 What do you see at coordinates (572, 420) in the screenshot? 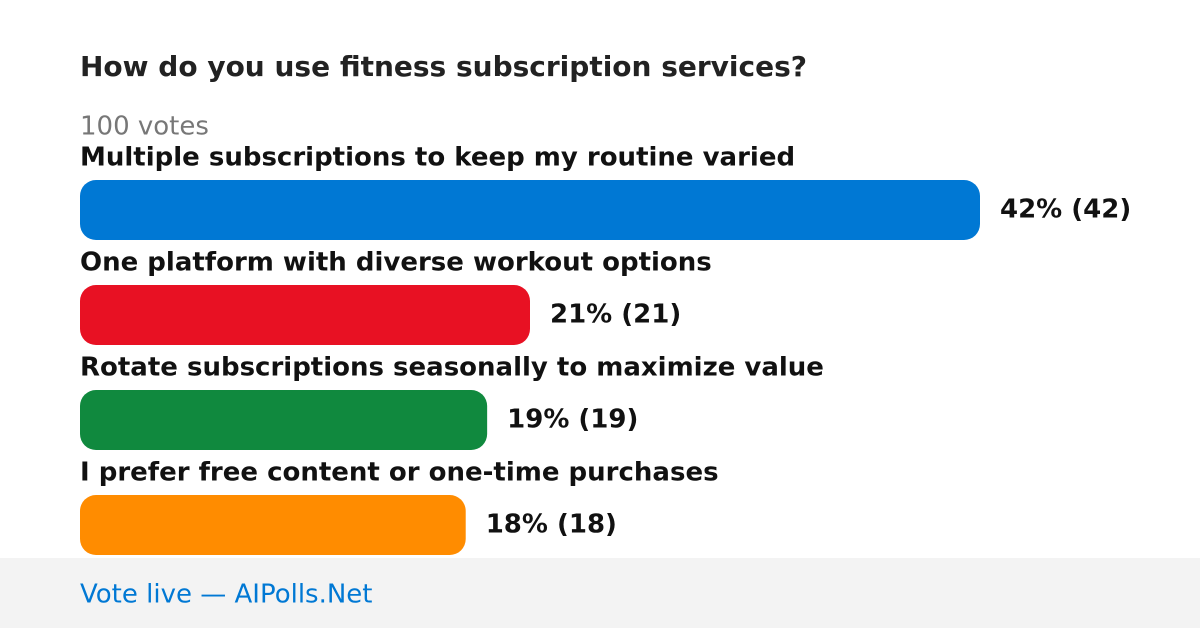
I see `value-label: 19% (19)` at bounding box center [572, 420].